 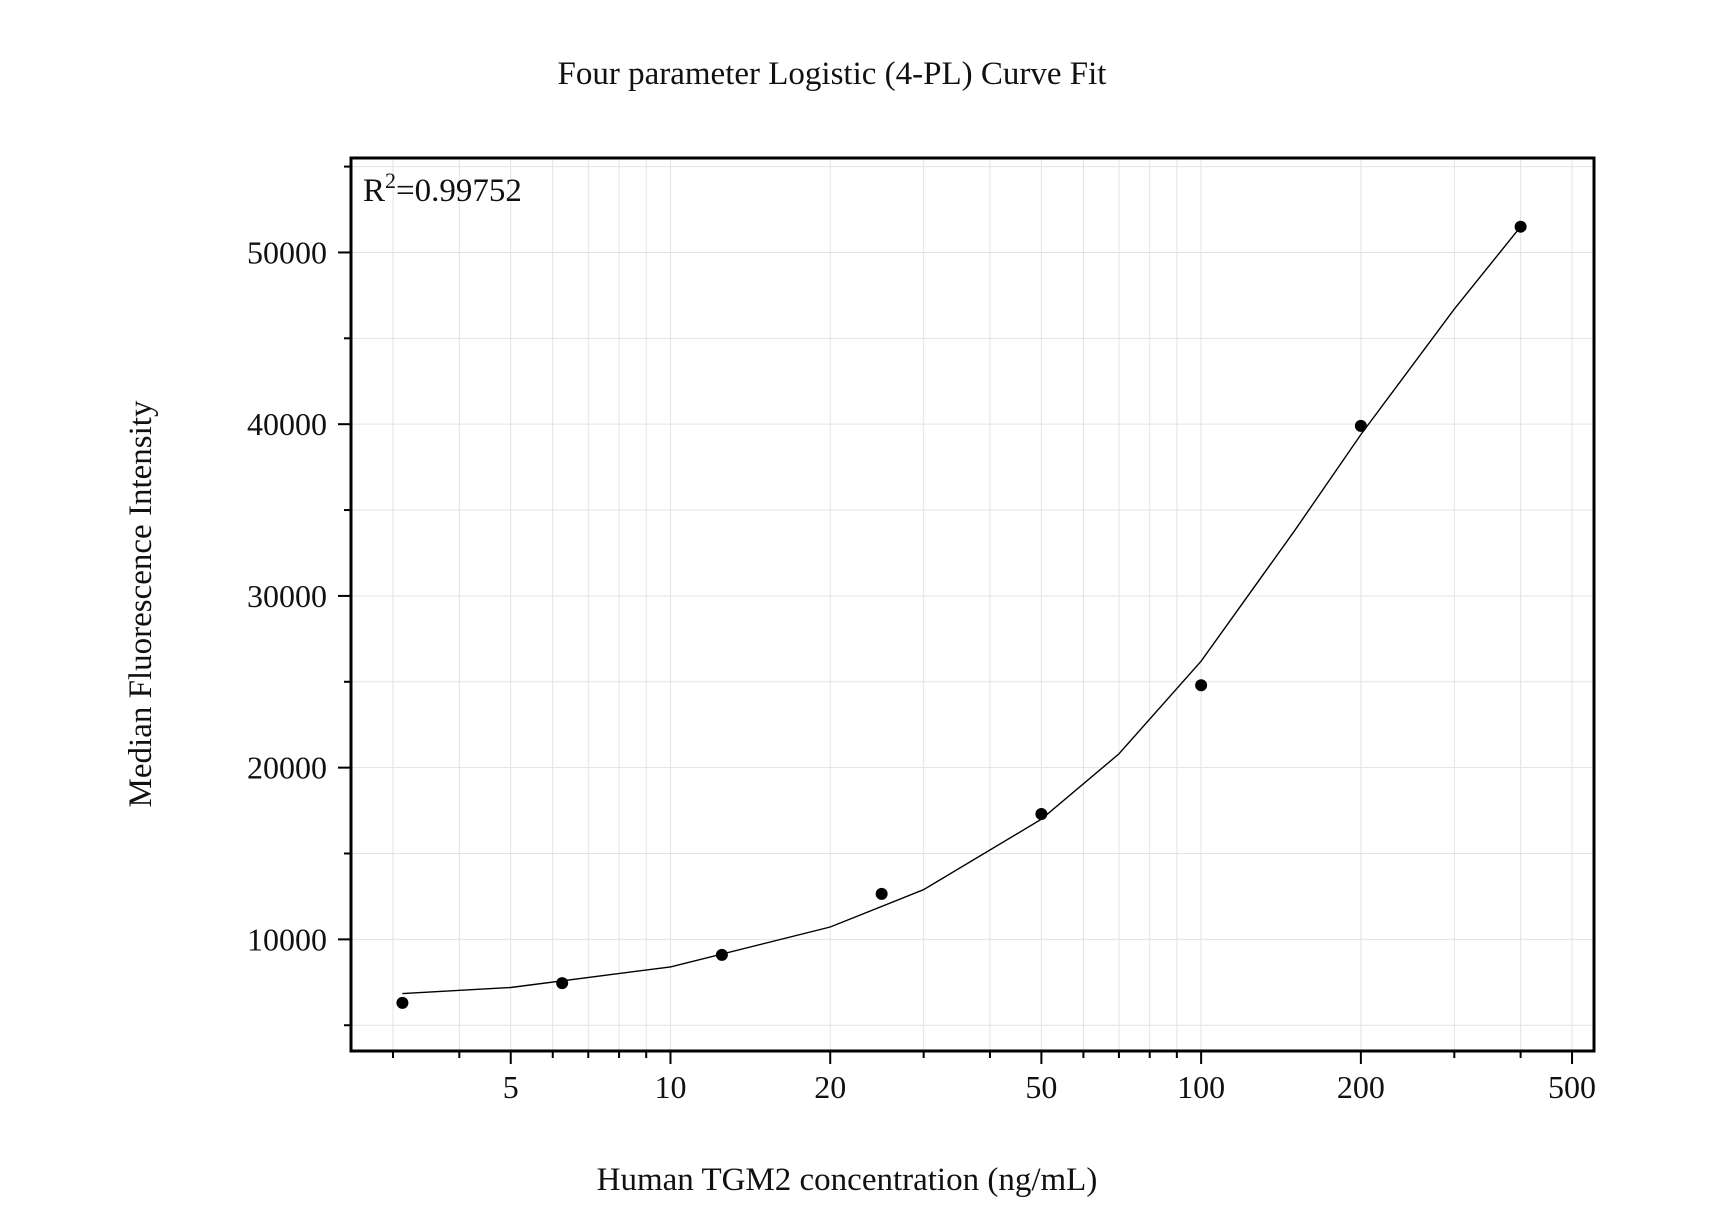 I want to click on y-tick-label: 40000, so click(x=287, y=424).